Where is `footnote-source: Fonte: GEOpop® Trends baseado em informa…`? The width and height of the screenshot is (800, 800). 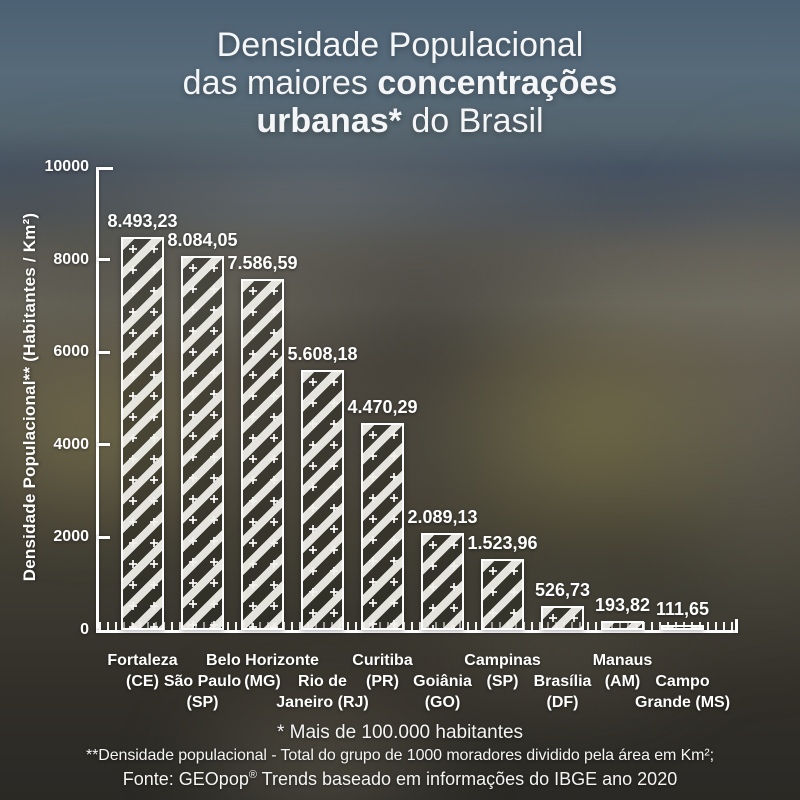
footnote-source: Fonte: GEOpop® Trends baseado em informa… is located at coordinates (400, 779).